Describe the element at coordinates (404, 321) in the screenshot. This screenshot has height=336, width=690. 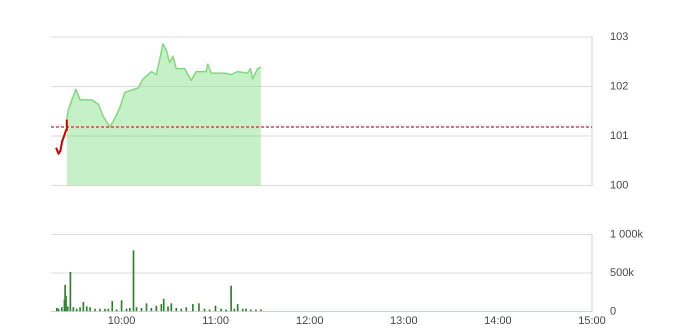
I see `x-tick-label: 13:00` at that location.